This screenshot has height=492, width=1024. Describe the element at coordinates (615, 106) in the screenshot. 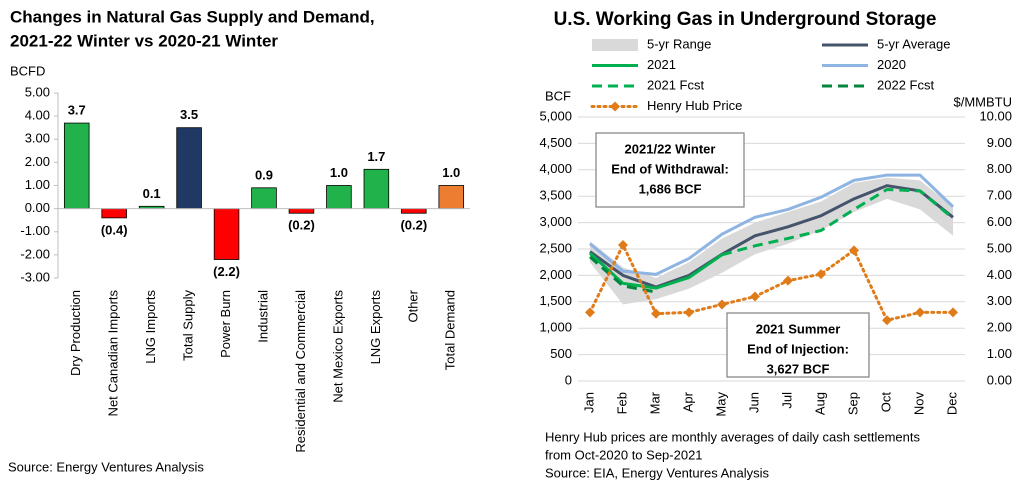

I see `legend-marker` at that location.